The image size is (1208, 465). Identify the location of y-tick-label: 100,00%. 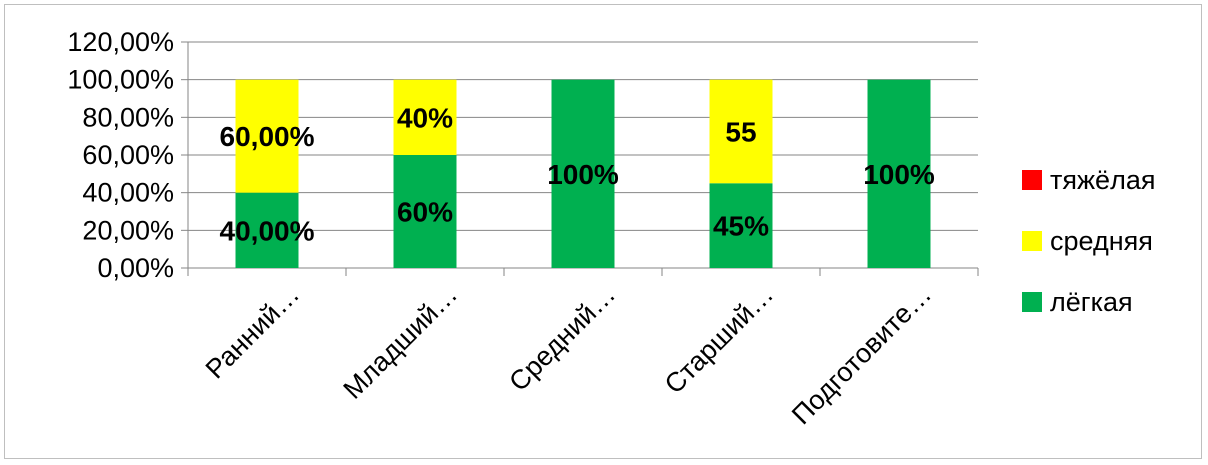
(120, 80).